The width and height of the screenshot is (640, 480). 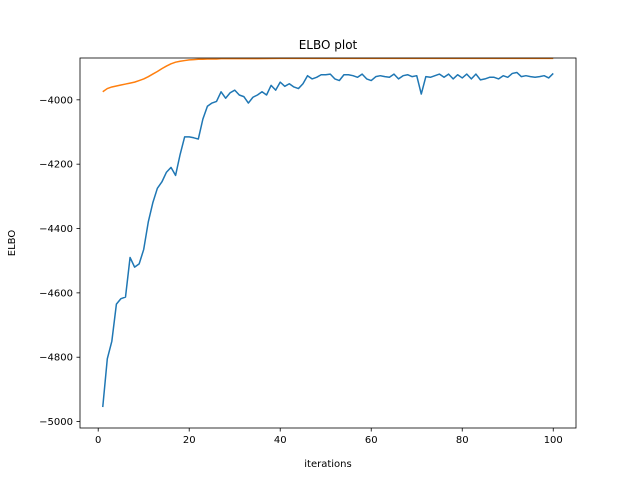 What do you see at coordinates (371, 440) in the screenshot?
I see `x-tick-label: 60` at bounding box center [371, 440].